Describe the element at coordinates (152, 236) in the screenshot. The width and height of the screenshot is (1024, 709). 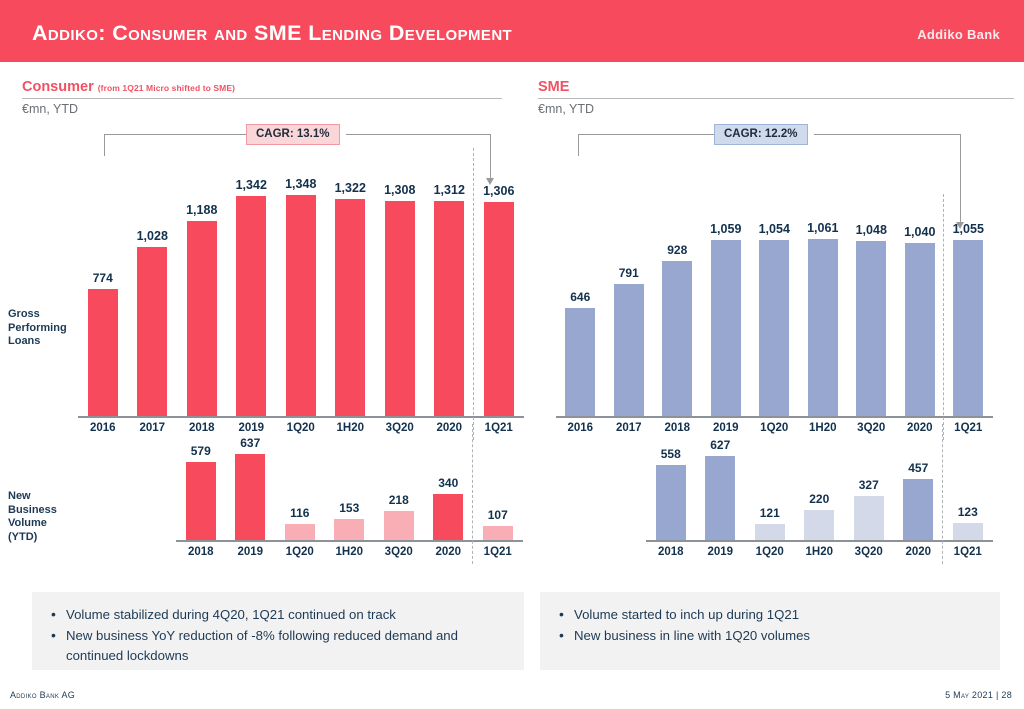
I see `chart-bar-value-label: 1,028` at that location.